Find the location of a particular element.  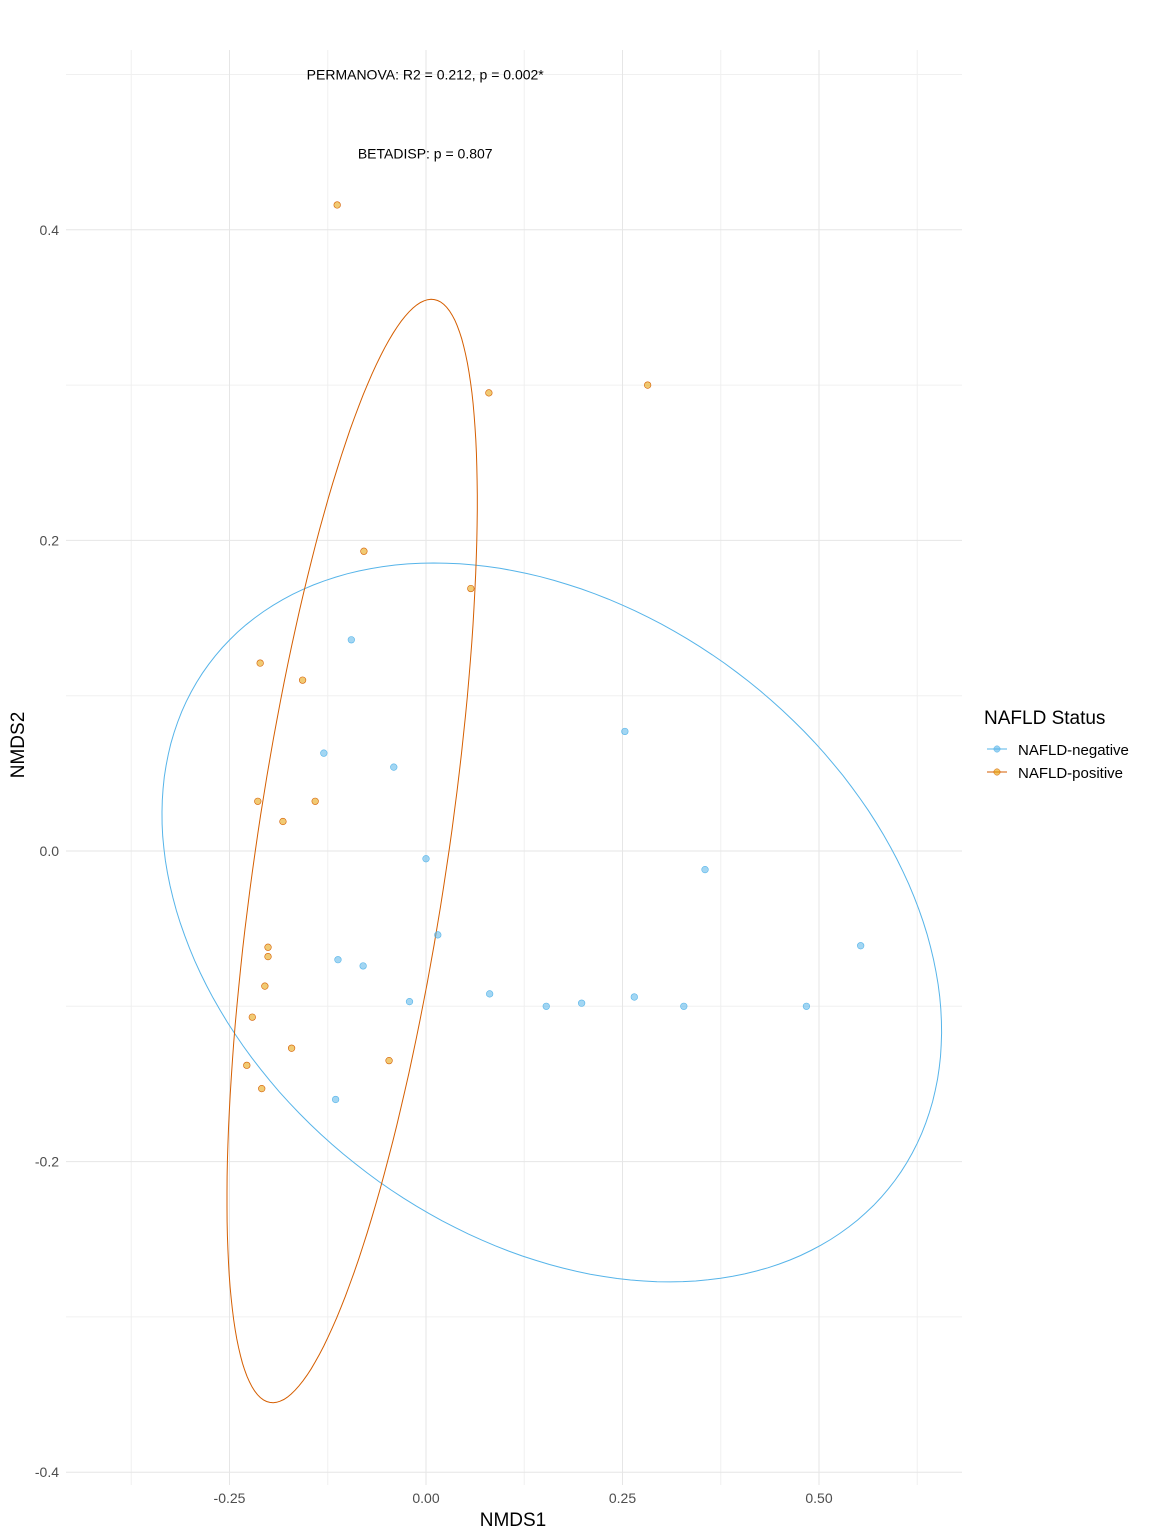

y-tick-label: 0.4 is located at coordinates (50, 230).